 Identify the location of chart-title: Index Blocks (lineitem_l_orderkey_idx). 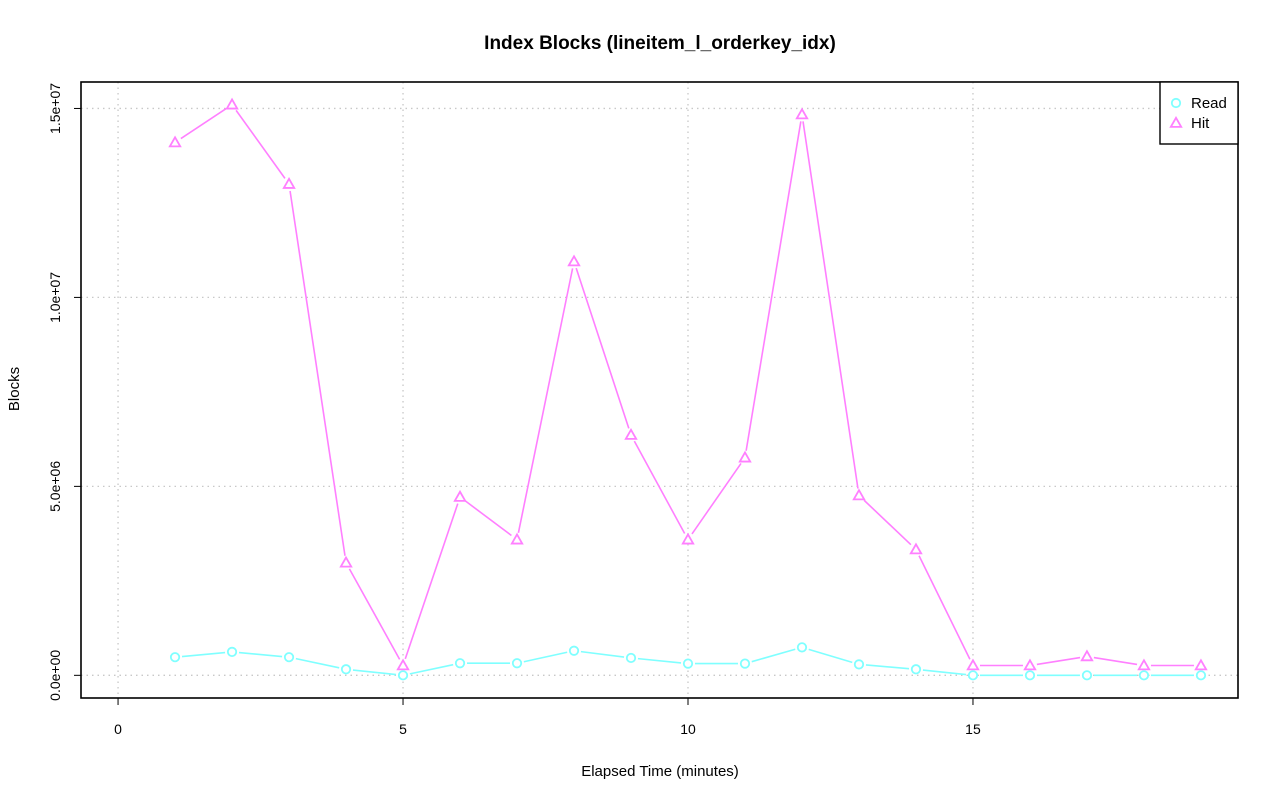
(660, 43).